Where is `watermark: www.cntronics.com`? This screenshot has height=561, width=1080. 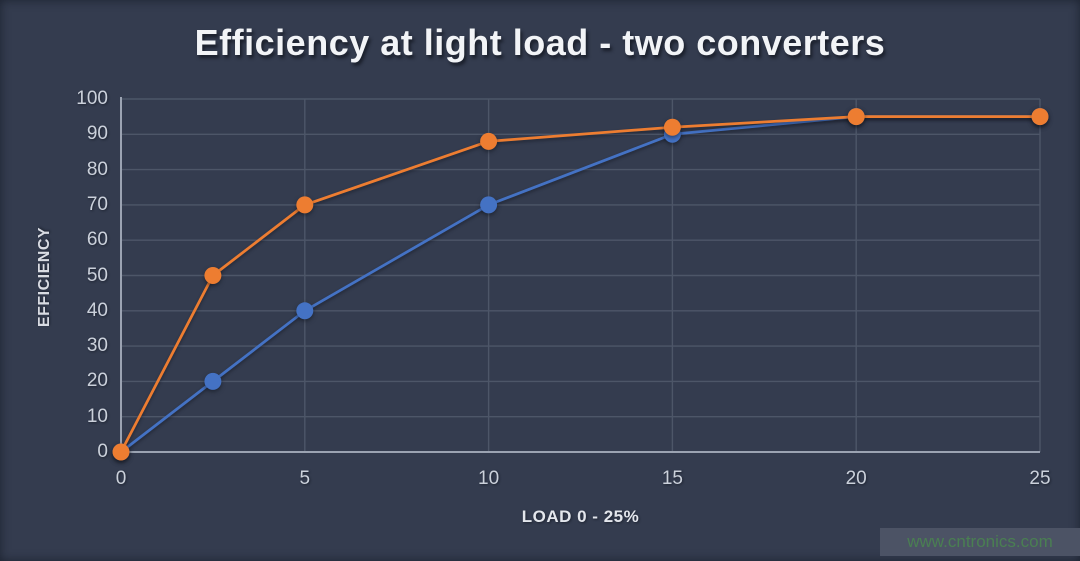
watermark: www.cntronics.com is located at coordinates (980, 542).